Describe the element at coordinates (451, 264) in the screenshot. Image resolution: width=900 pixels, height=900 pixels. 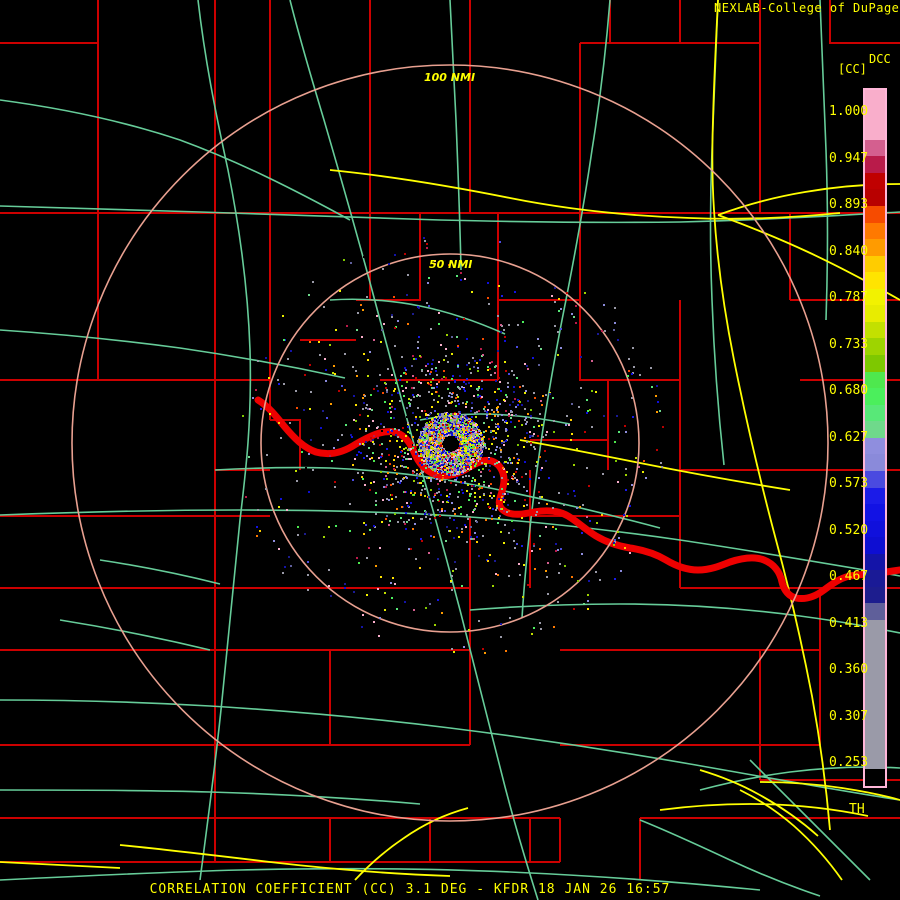
I see `range-ring-label-50nmi: 50 NMI` at that location.